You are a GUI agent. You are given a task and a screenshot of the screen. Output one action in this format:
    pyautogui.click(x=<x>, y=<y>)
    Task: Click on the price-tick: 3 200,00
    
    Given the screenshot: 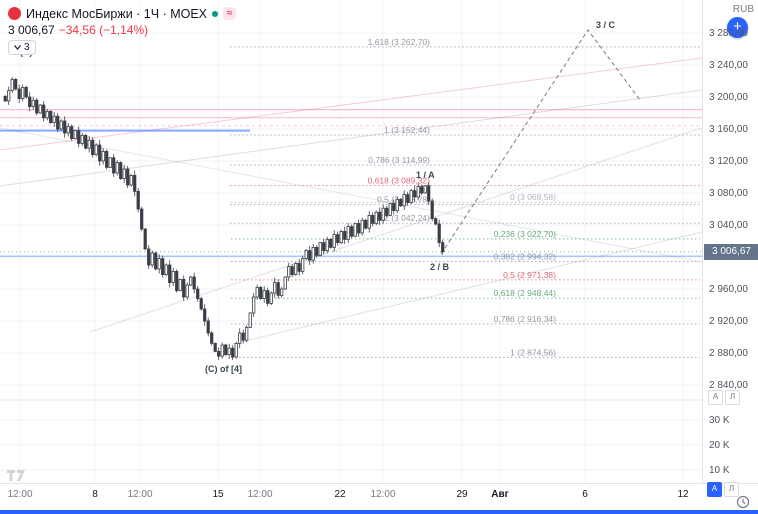 What is the action you would take?
    pyautogui.click(x=728, y=97)
    